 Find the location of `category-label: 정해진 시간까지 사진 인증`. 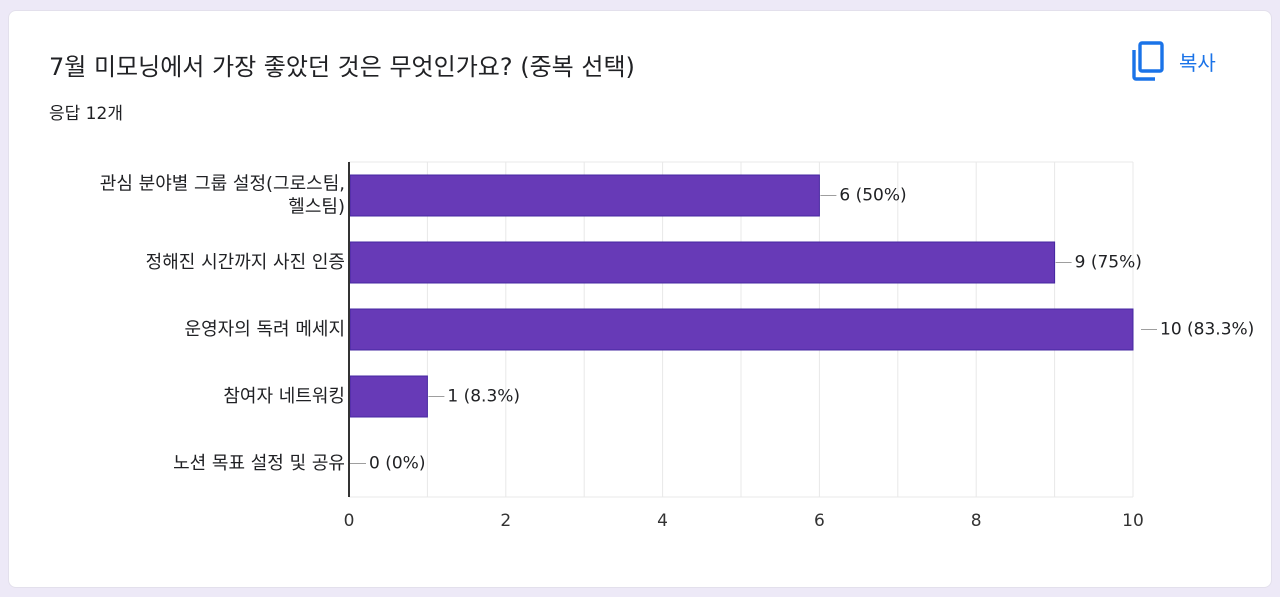

category-label: 정해진 시간까지 사진 인증 is located at coordinates (245, 262).